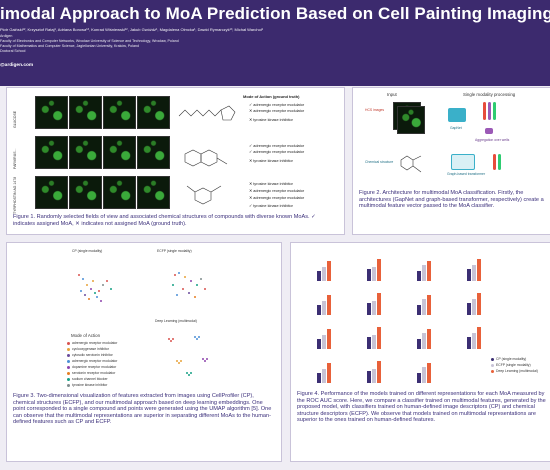 The image size is (550, 470). I want to click on legend-item: dopamine receptor modulator, so click(91, 367).